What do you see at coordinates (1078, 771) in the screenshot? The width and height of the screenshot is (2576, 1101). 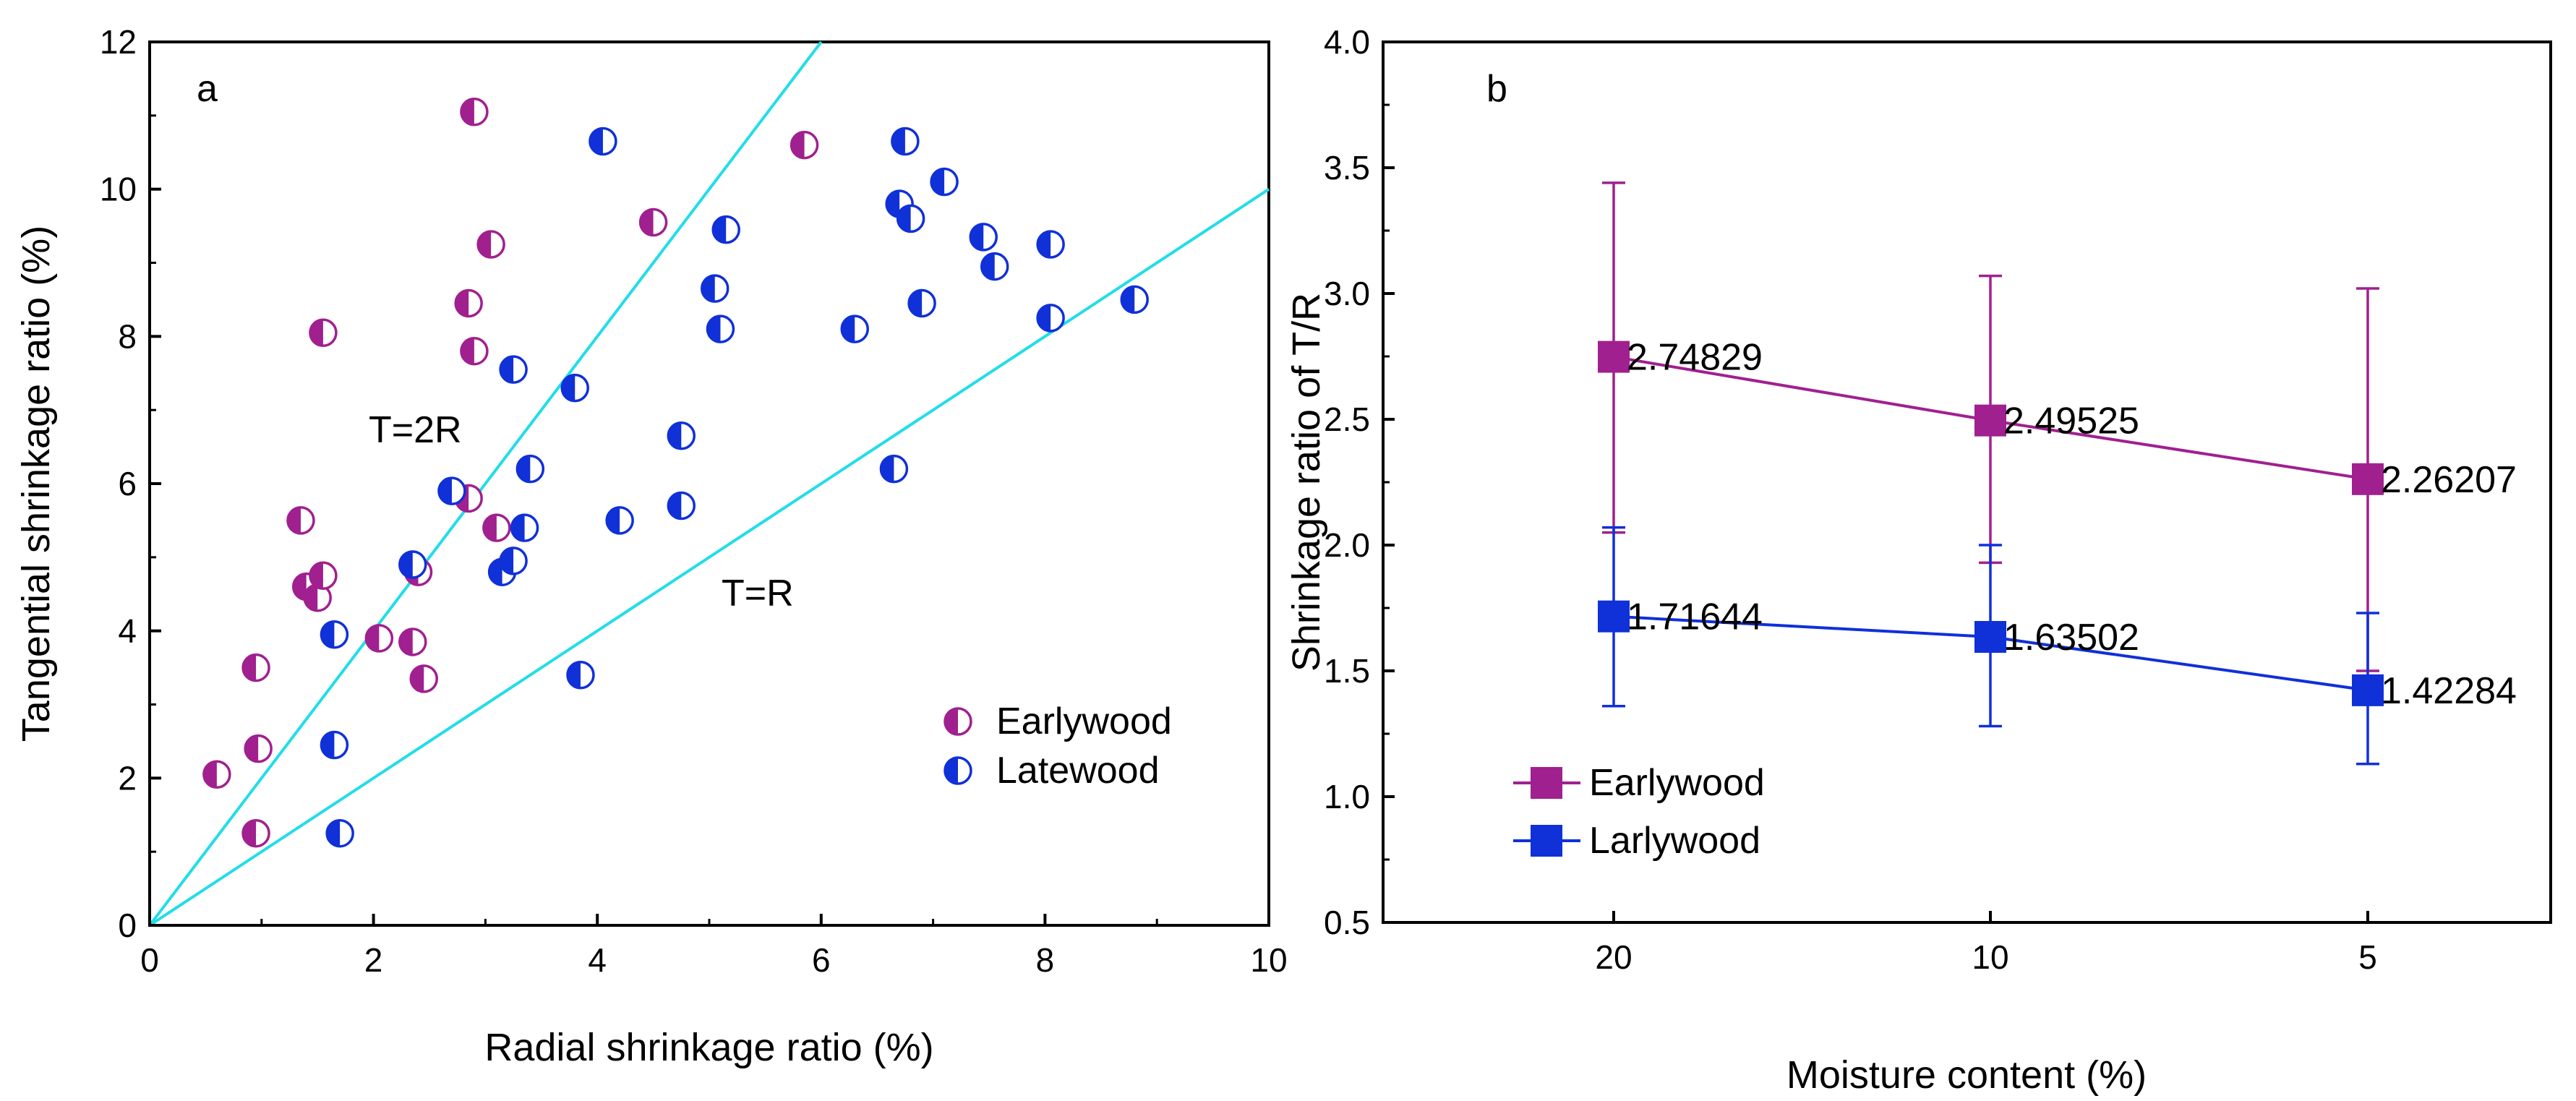 I see `legend-label-latewood: Latewood` at bounding box center [1078, 771].